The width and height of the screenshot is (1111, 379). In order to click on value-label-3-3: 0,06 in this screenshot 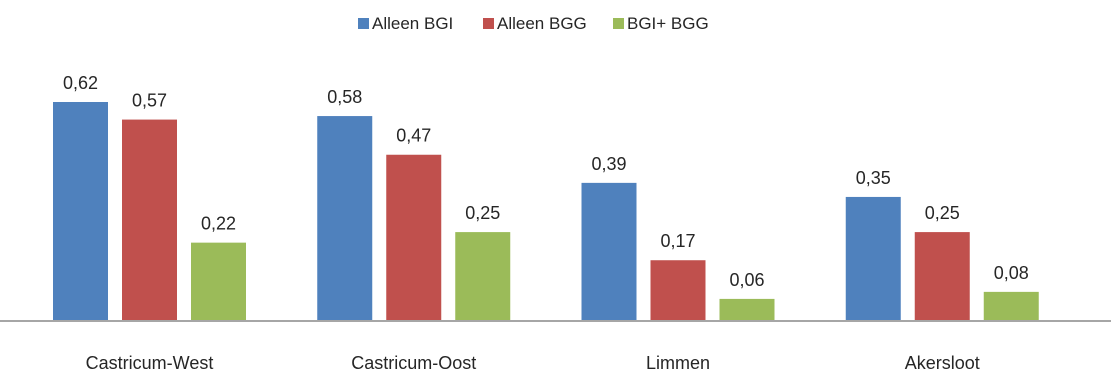, I will do `click(746, 280)`.